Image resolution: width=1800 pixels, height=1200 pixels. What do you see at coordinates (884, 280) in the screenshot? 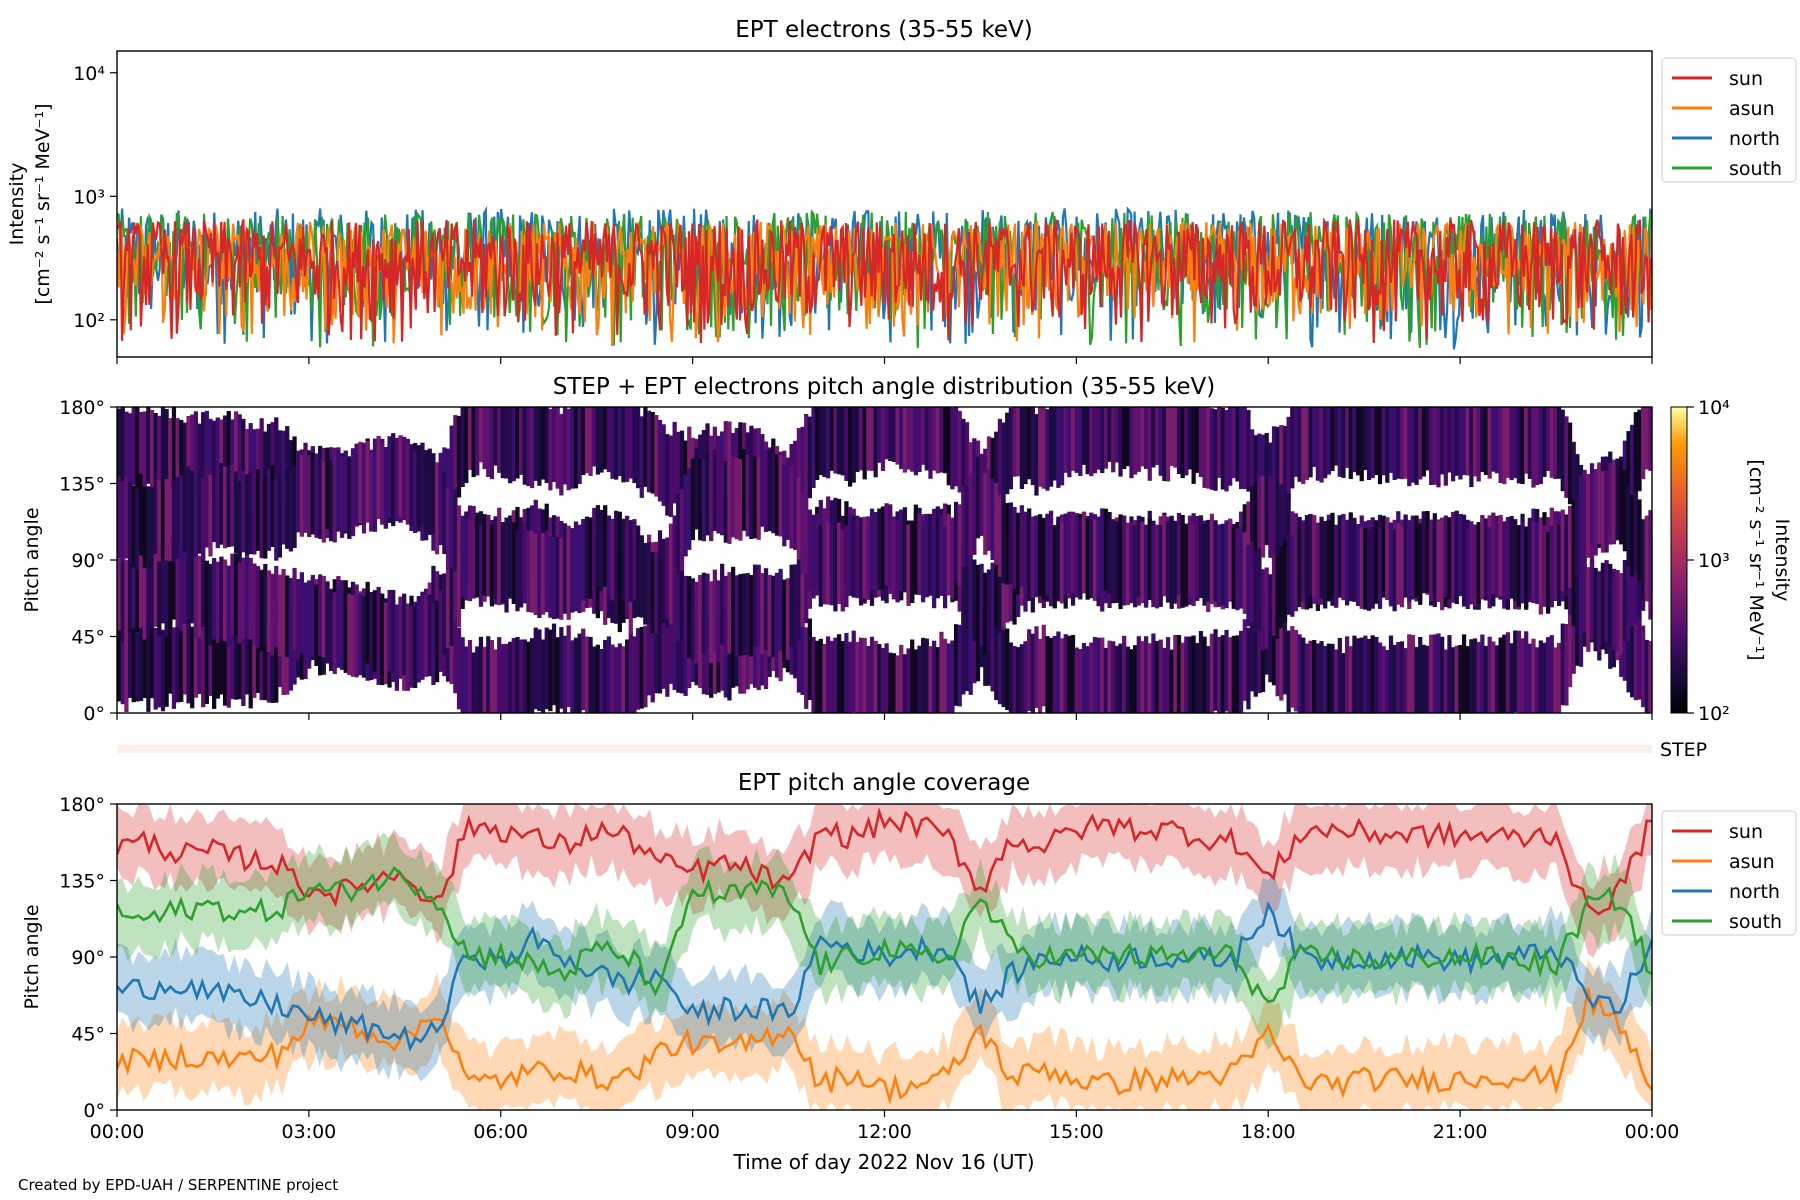
I see `series-line-sun` at bounding box center [884, 280].